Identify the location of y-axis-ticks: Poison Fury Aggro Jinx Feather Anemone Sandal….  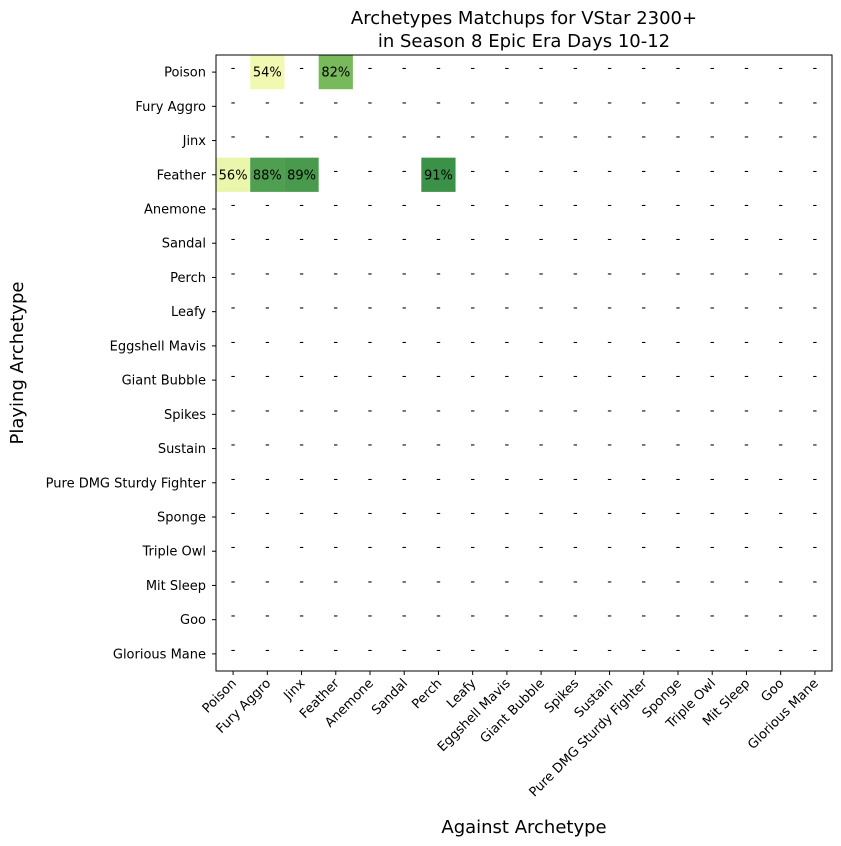
(131, 364).